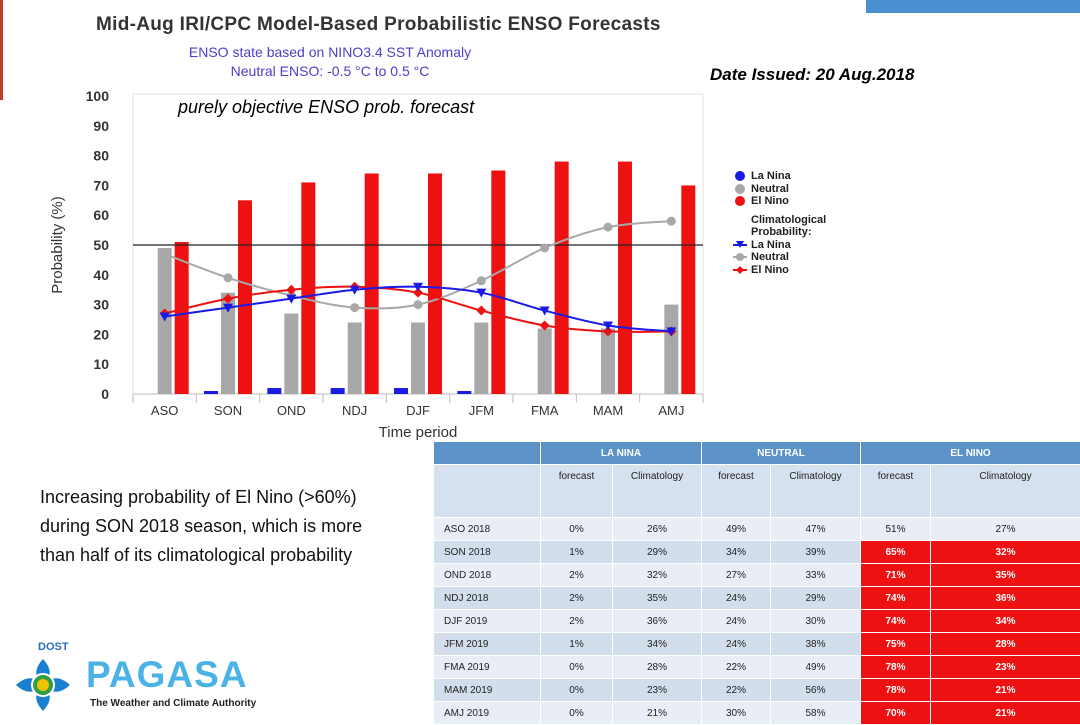 The height and width of the screenshot is (725, 1080). I want to click on table-cell: 39%, so click(816, 552).